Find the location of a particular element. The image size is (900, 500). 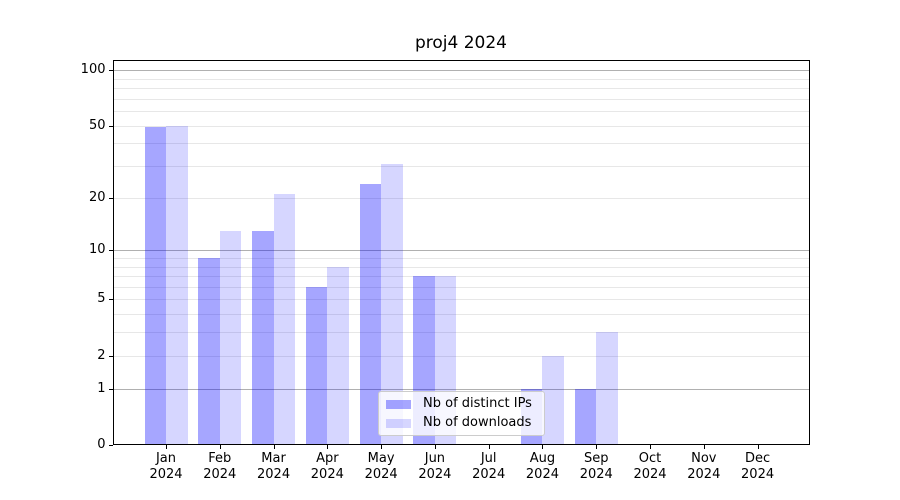

bar-downloads-jan is located at coordinates (177, 285).